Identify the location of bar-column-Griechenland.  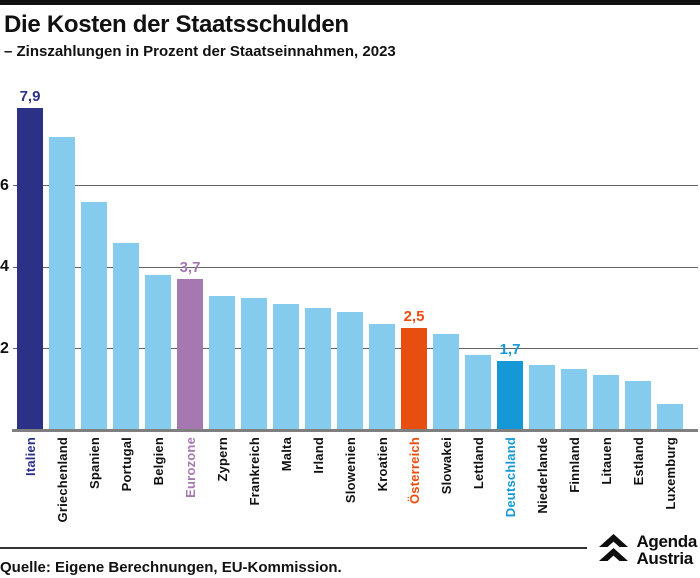
(62, 267).